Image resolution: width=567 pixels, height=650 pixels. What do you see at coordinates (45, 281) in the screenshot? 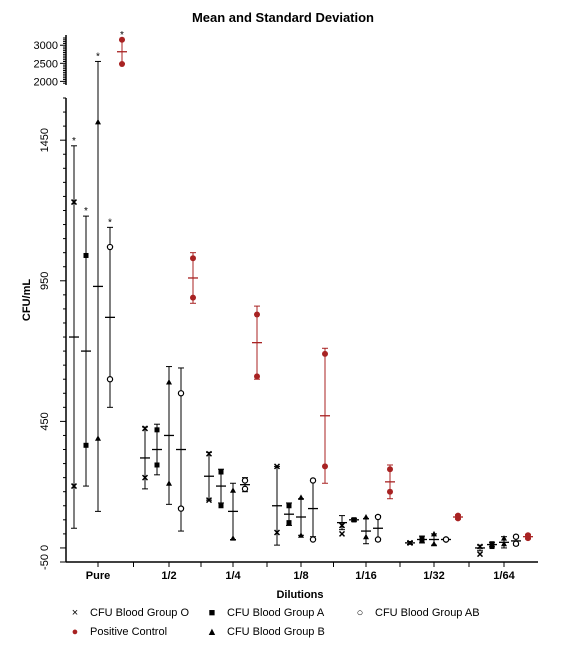
I see `y-tick-label: 950` at bounding box center [45, 281].